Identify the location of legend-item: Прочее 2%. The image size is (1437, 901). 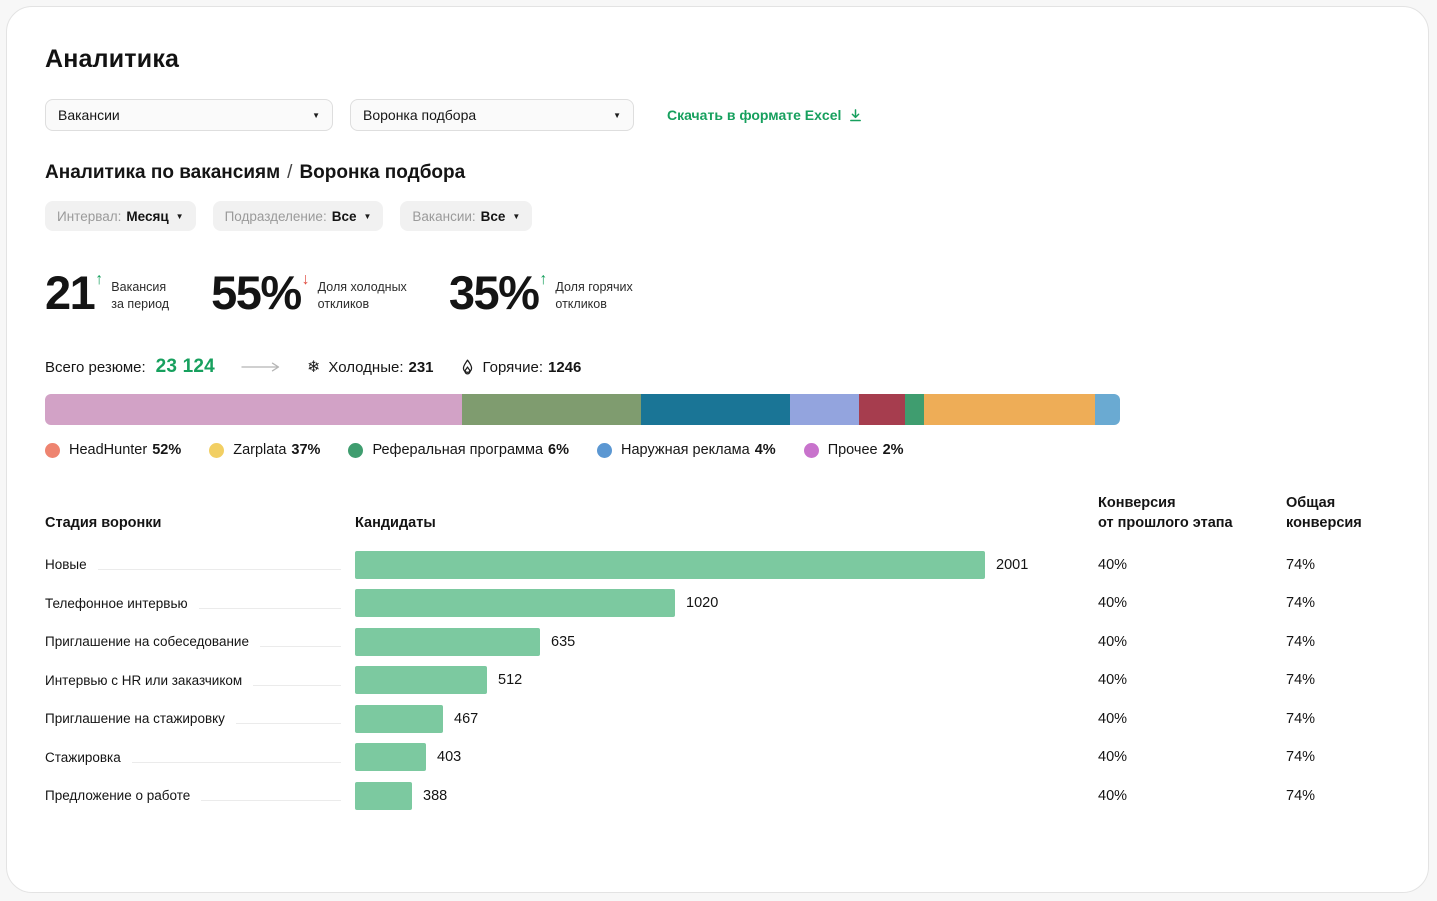
(853, 450).